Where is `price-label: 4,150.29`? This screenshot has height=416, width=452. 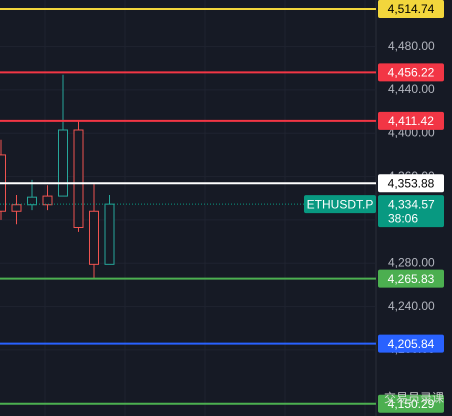 price-label: 4,150.29 is located at coordinates (411, 404).